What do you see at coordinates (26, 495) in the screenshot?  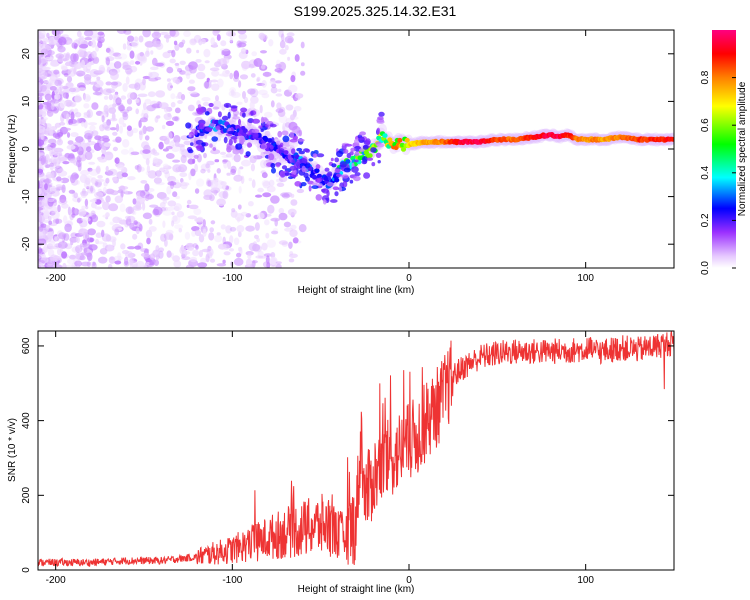 I see `y-tick-label: 200` at bounding box center [26, 495].